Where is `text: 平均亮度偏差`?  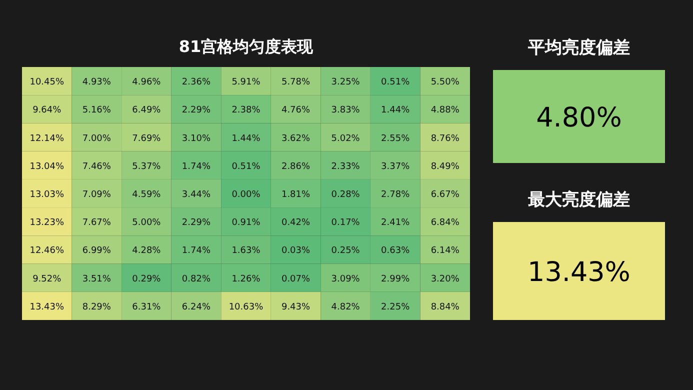
text: 平均亮度偏差 is located at coordinates (578, 48).